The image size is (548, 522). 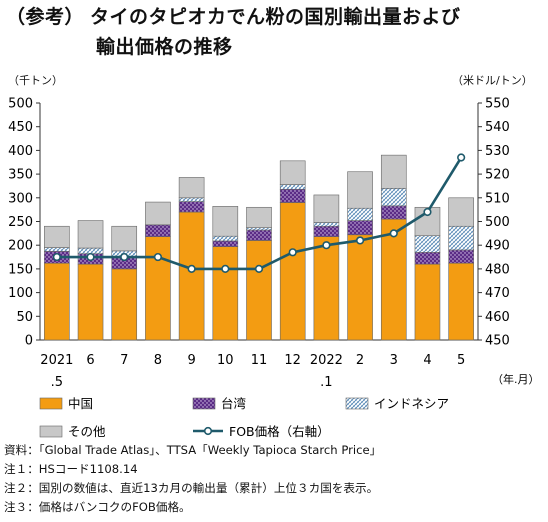 I want to click on note-3: 注３：価格はバンコクのFOB価格。, so click(x=97, y=507).